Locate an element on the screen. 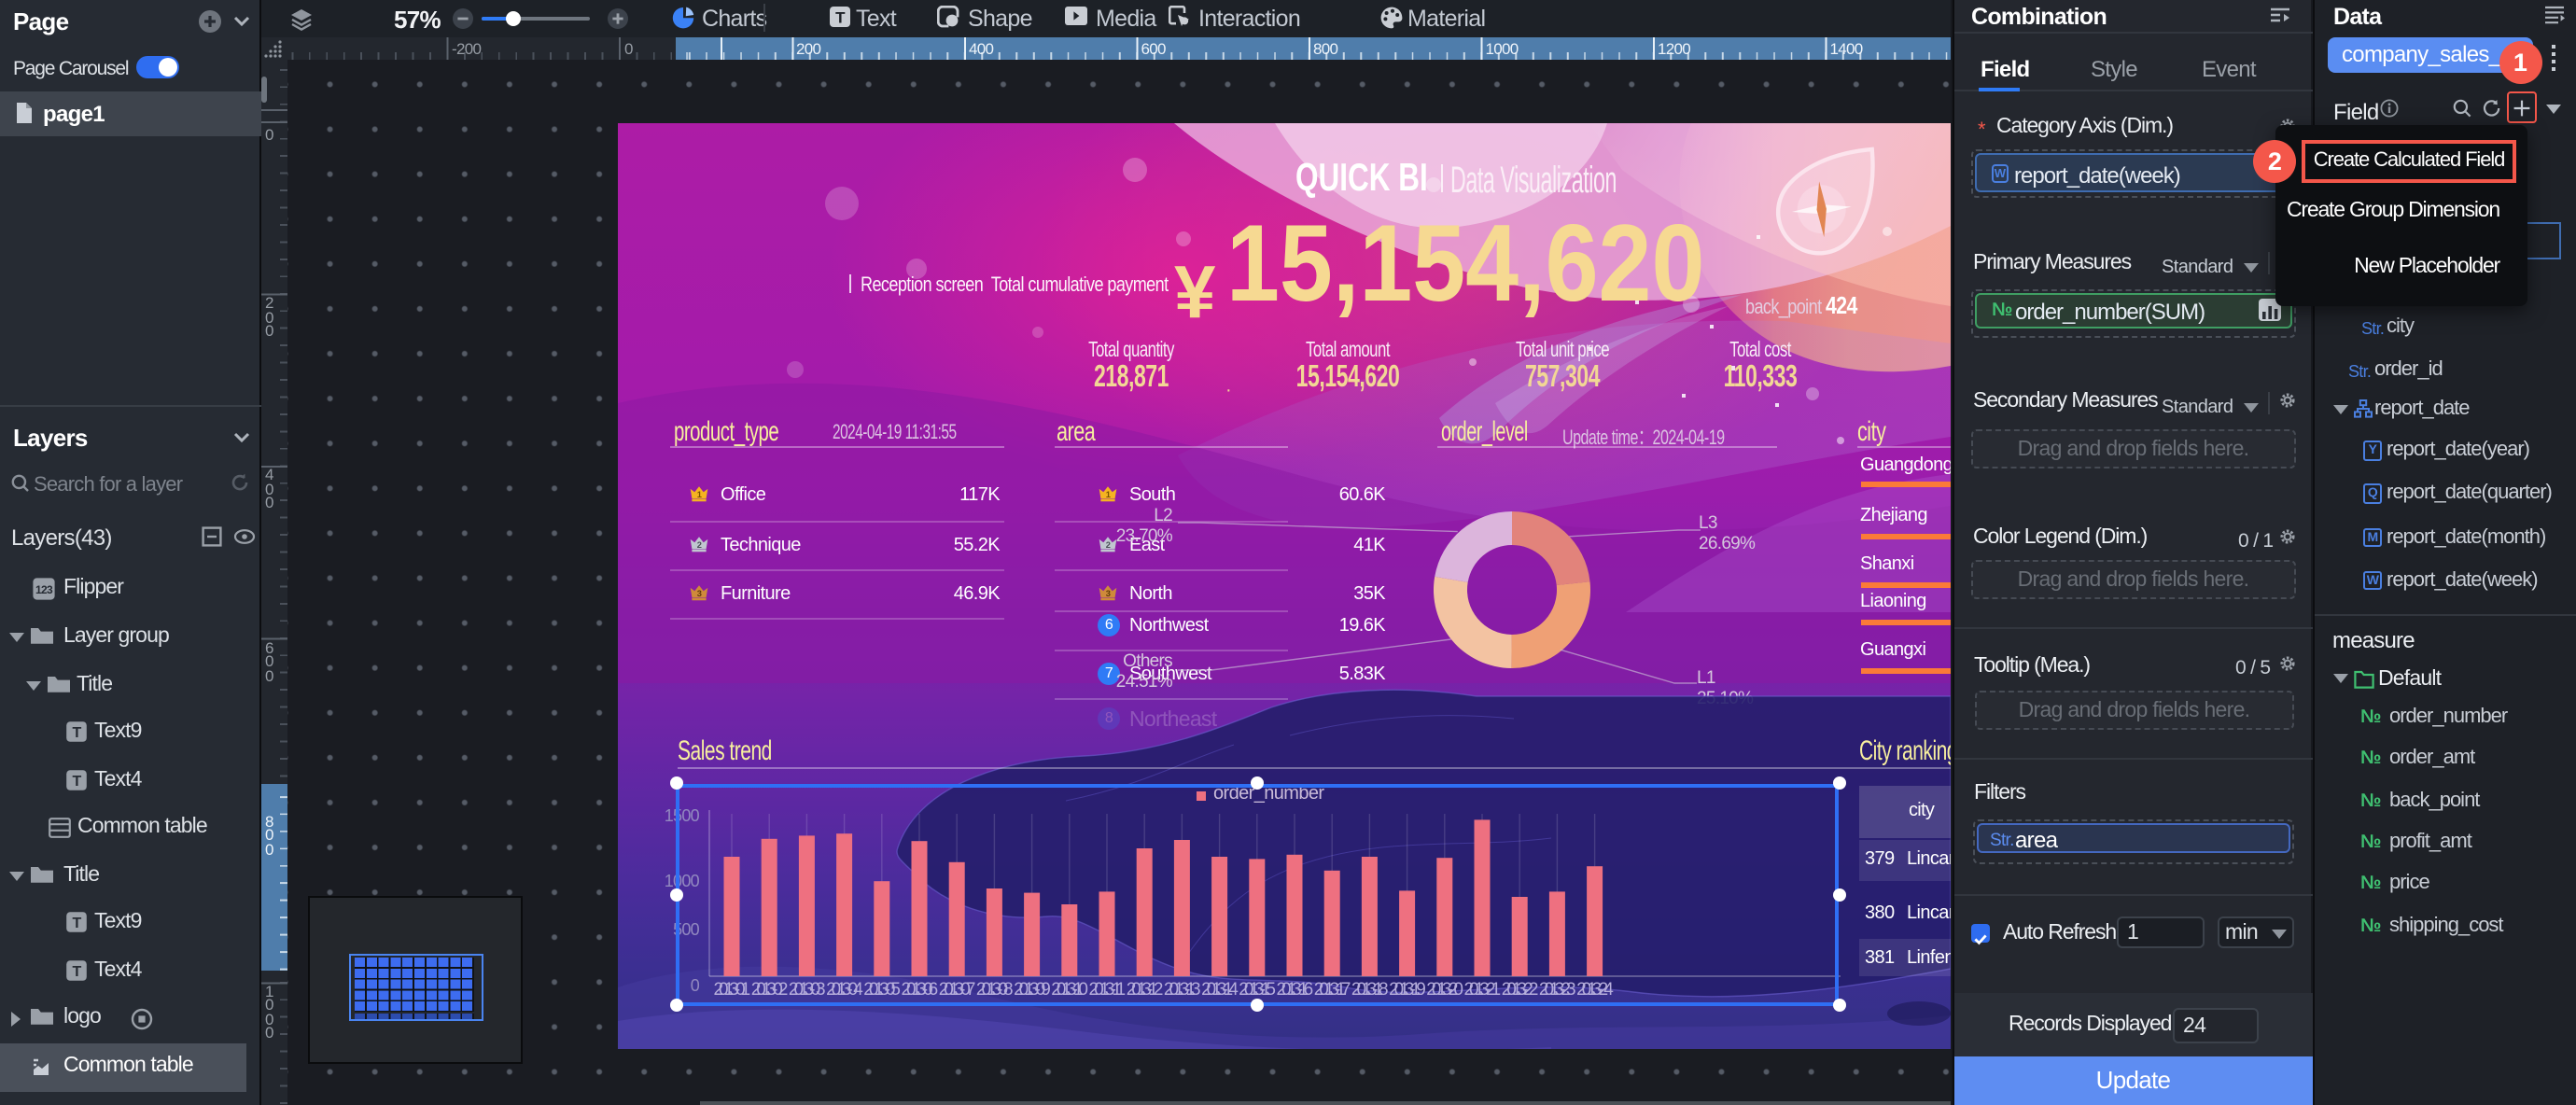 The height and width of the screenshot is (1105, 2576). svg-text: 2013-24 is located at coordinates (1595, 990).